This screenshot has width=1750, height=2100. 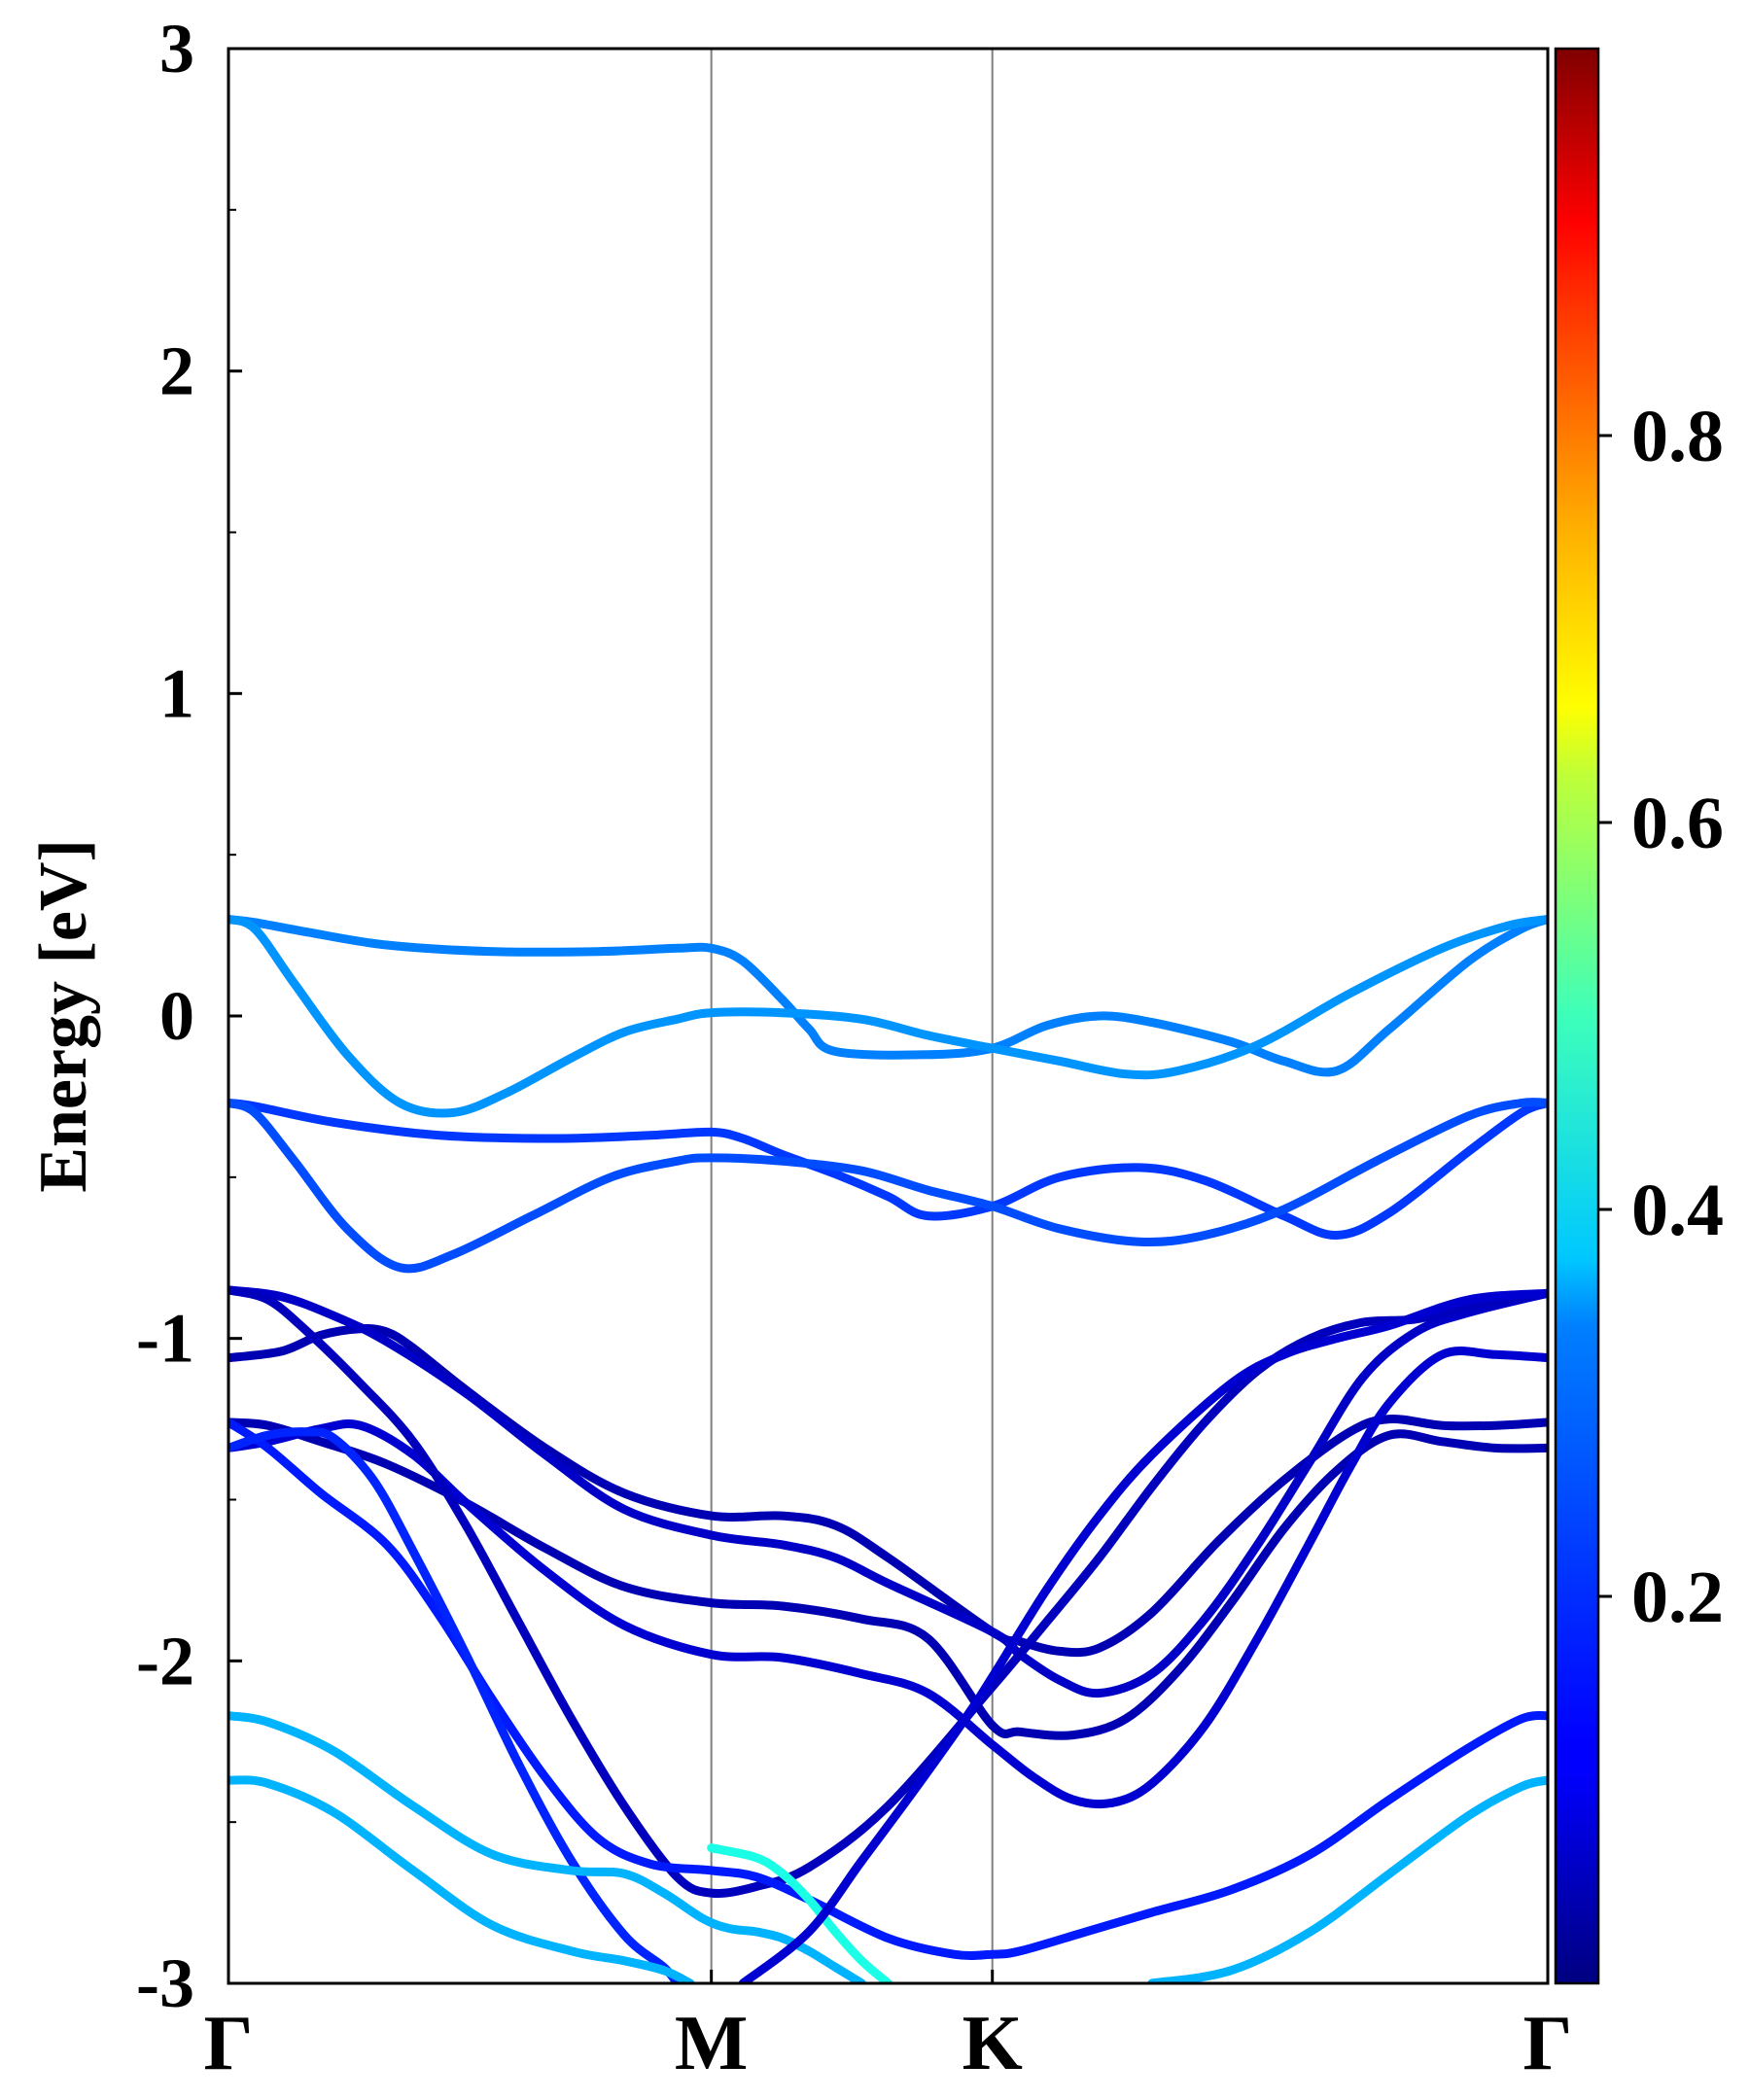 I want to click on y-tick-label: 2, so click(x=176, y=371).